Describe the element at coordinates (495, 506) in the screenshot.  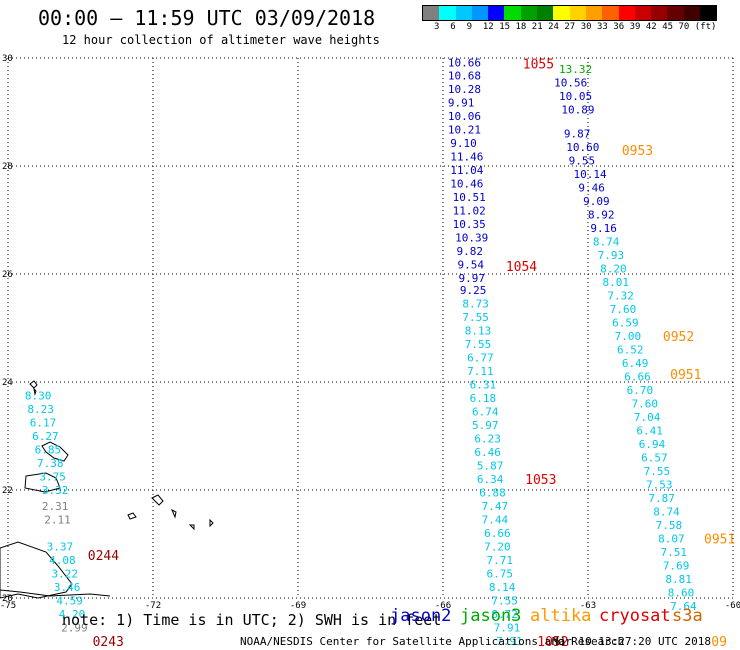
I see `wave-height-value: 7.47` at that location.